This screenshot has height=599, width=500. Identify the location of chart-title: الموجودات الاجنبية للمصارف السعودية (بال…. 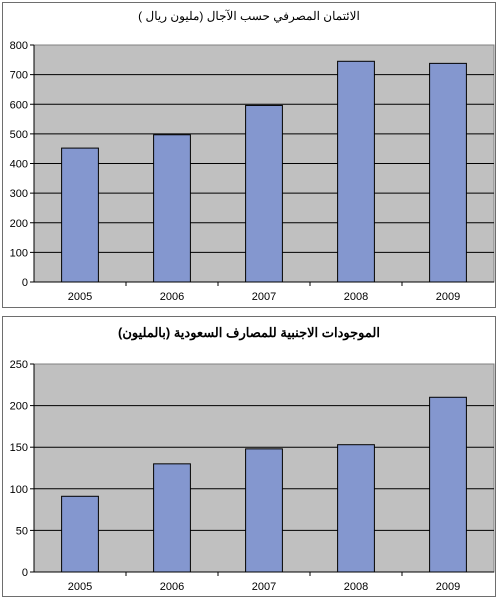
(249, 332).